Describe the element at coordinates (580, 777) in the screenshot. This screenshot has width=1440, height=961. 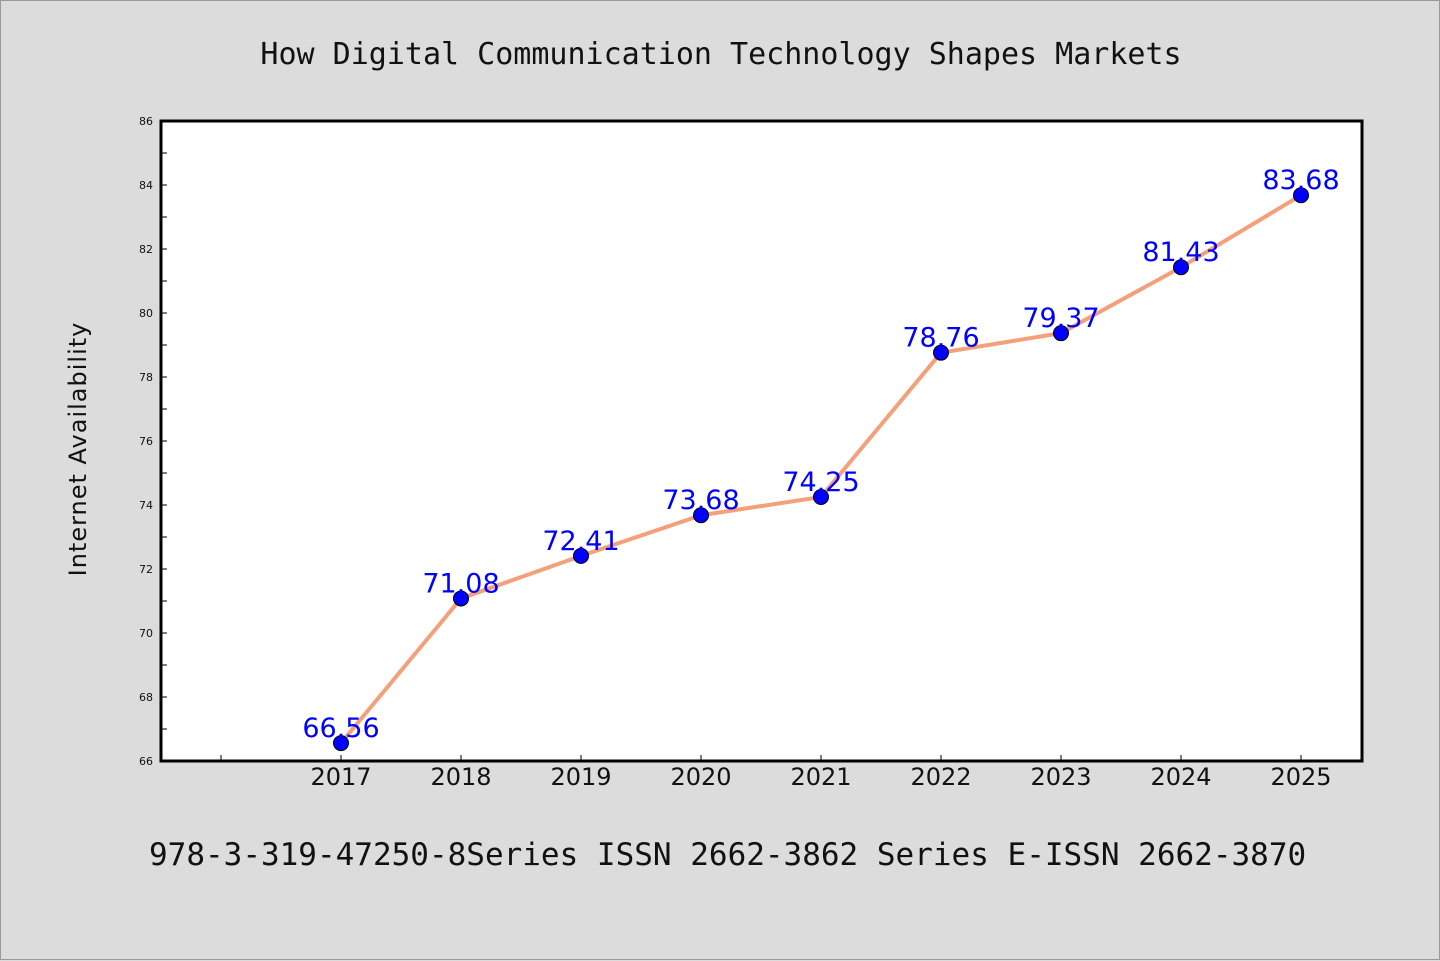
I see `x-tick-label: 2019` at that location.